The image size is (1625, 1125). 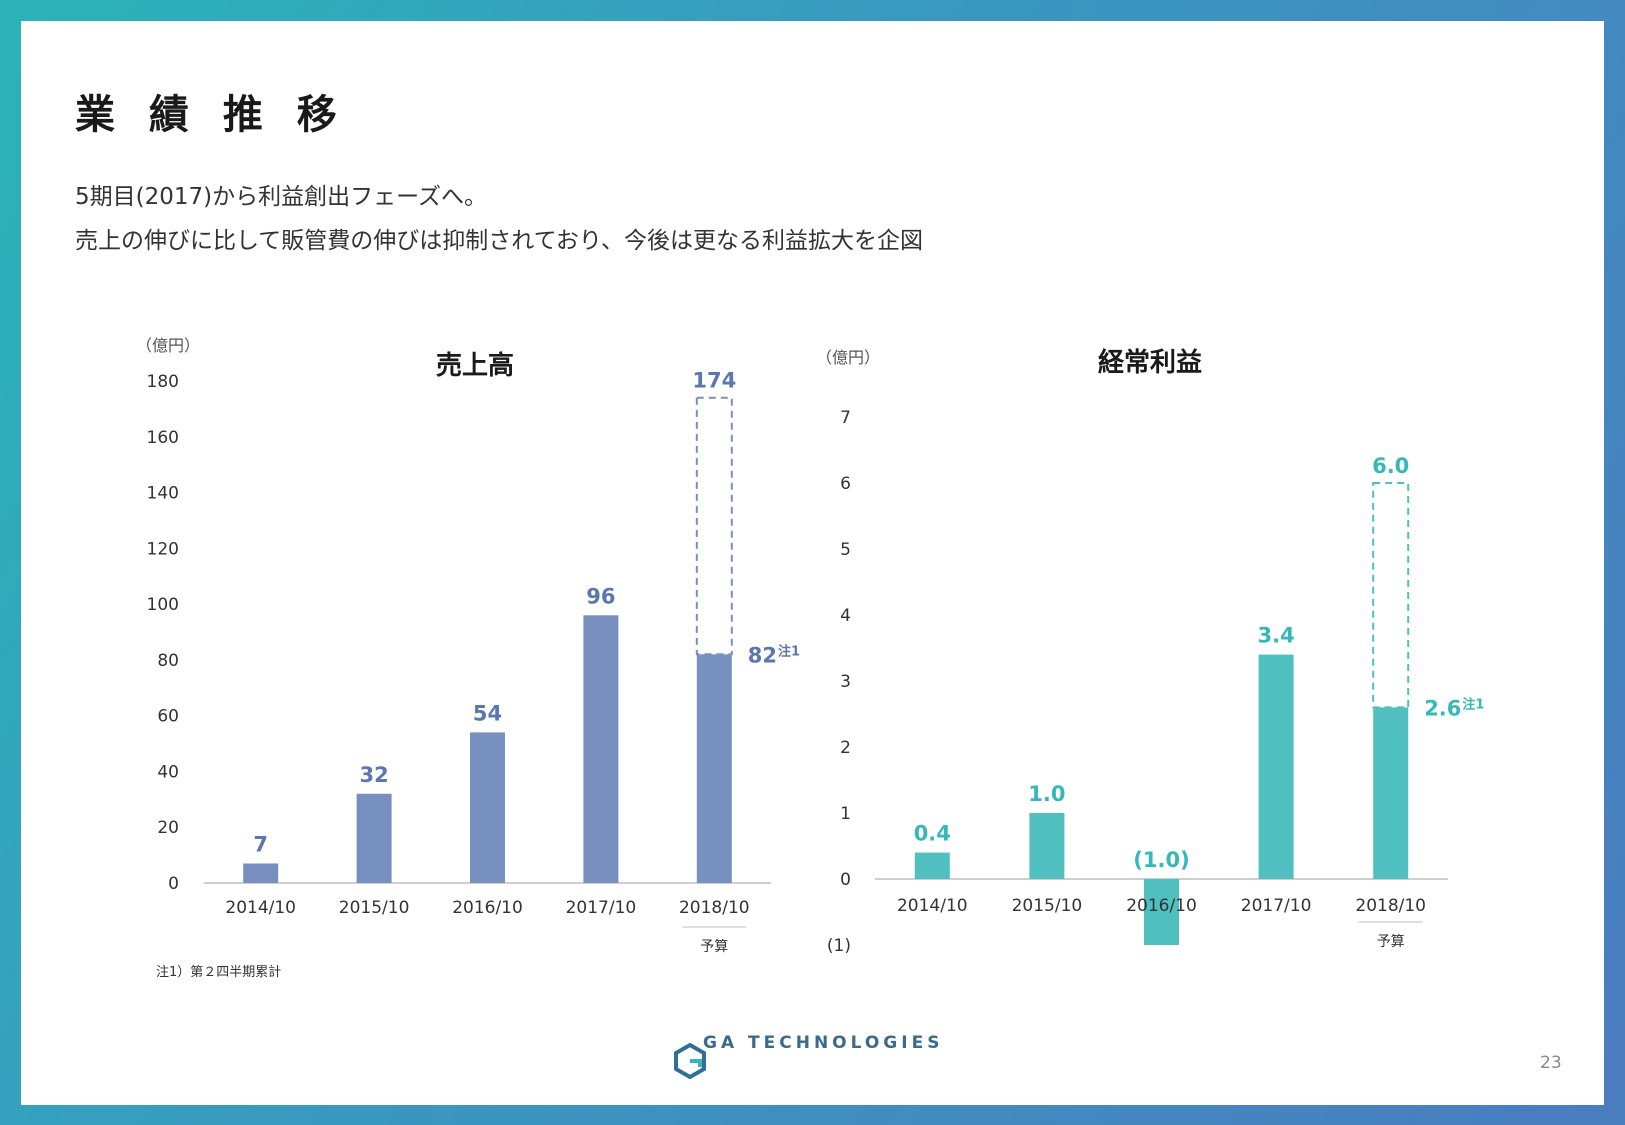 What do you see at coordinates (600, 596) in the screenshot?
I see `sales-data-label: 96` at bounding box center [600, 596].